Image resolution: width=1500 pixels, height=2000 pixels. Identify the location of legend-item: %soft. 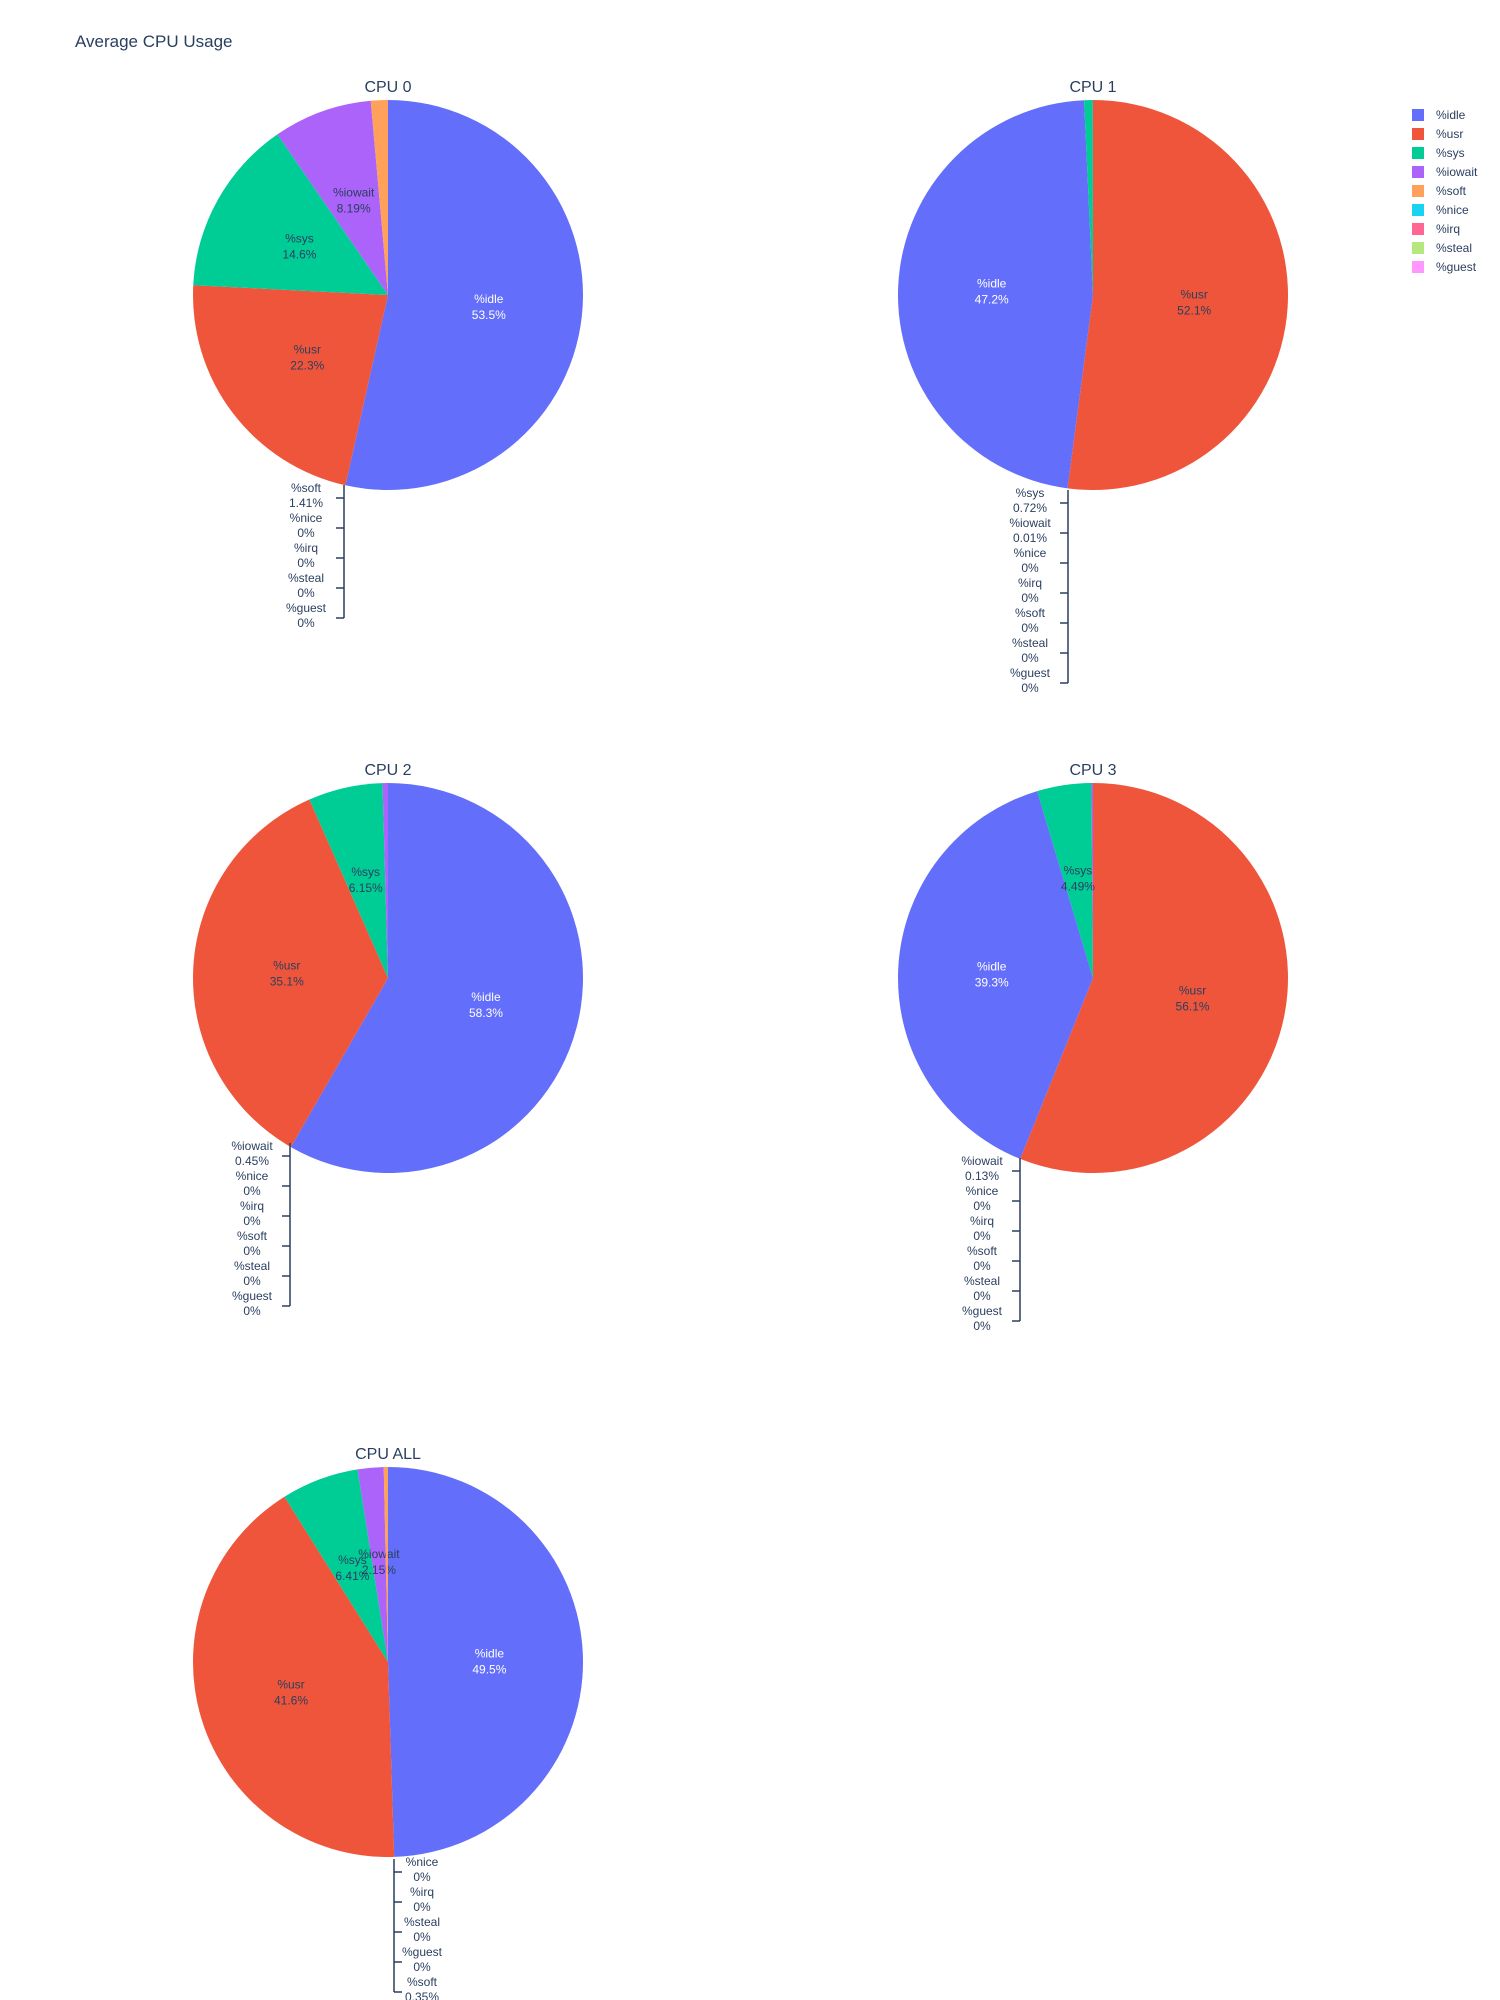
(1444, 190).